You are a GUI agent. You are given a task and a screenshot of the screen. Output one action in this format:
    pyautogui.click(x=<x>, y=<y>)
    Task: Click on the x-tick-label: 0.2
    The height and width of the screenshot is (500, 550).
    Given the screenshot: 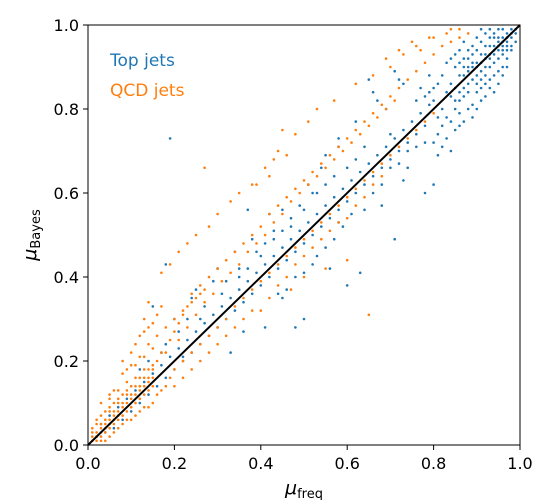 What is the action you would take?
    pyautogui.click(x=174, y=463)
    